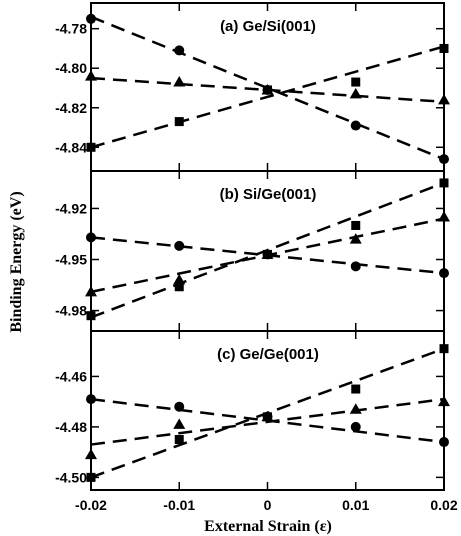 This screenshot has height=536, width=461. Describe the element at coordinates (71, 147) in the screenshot. I see `y-tick-label: -4.84` at that location.